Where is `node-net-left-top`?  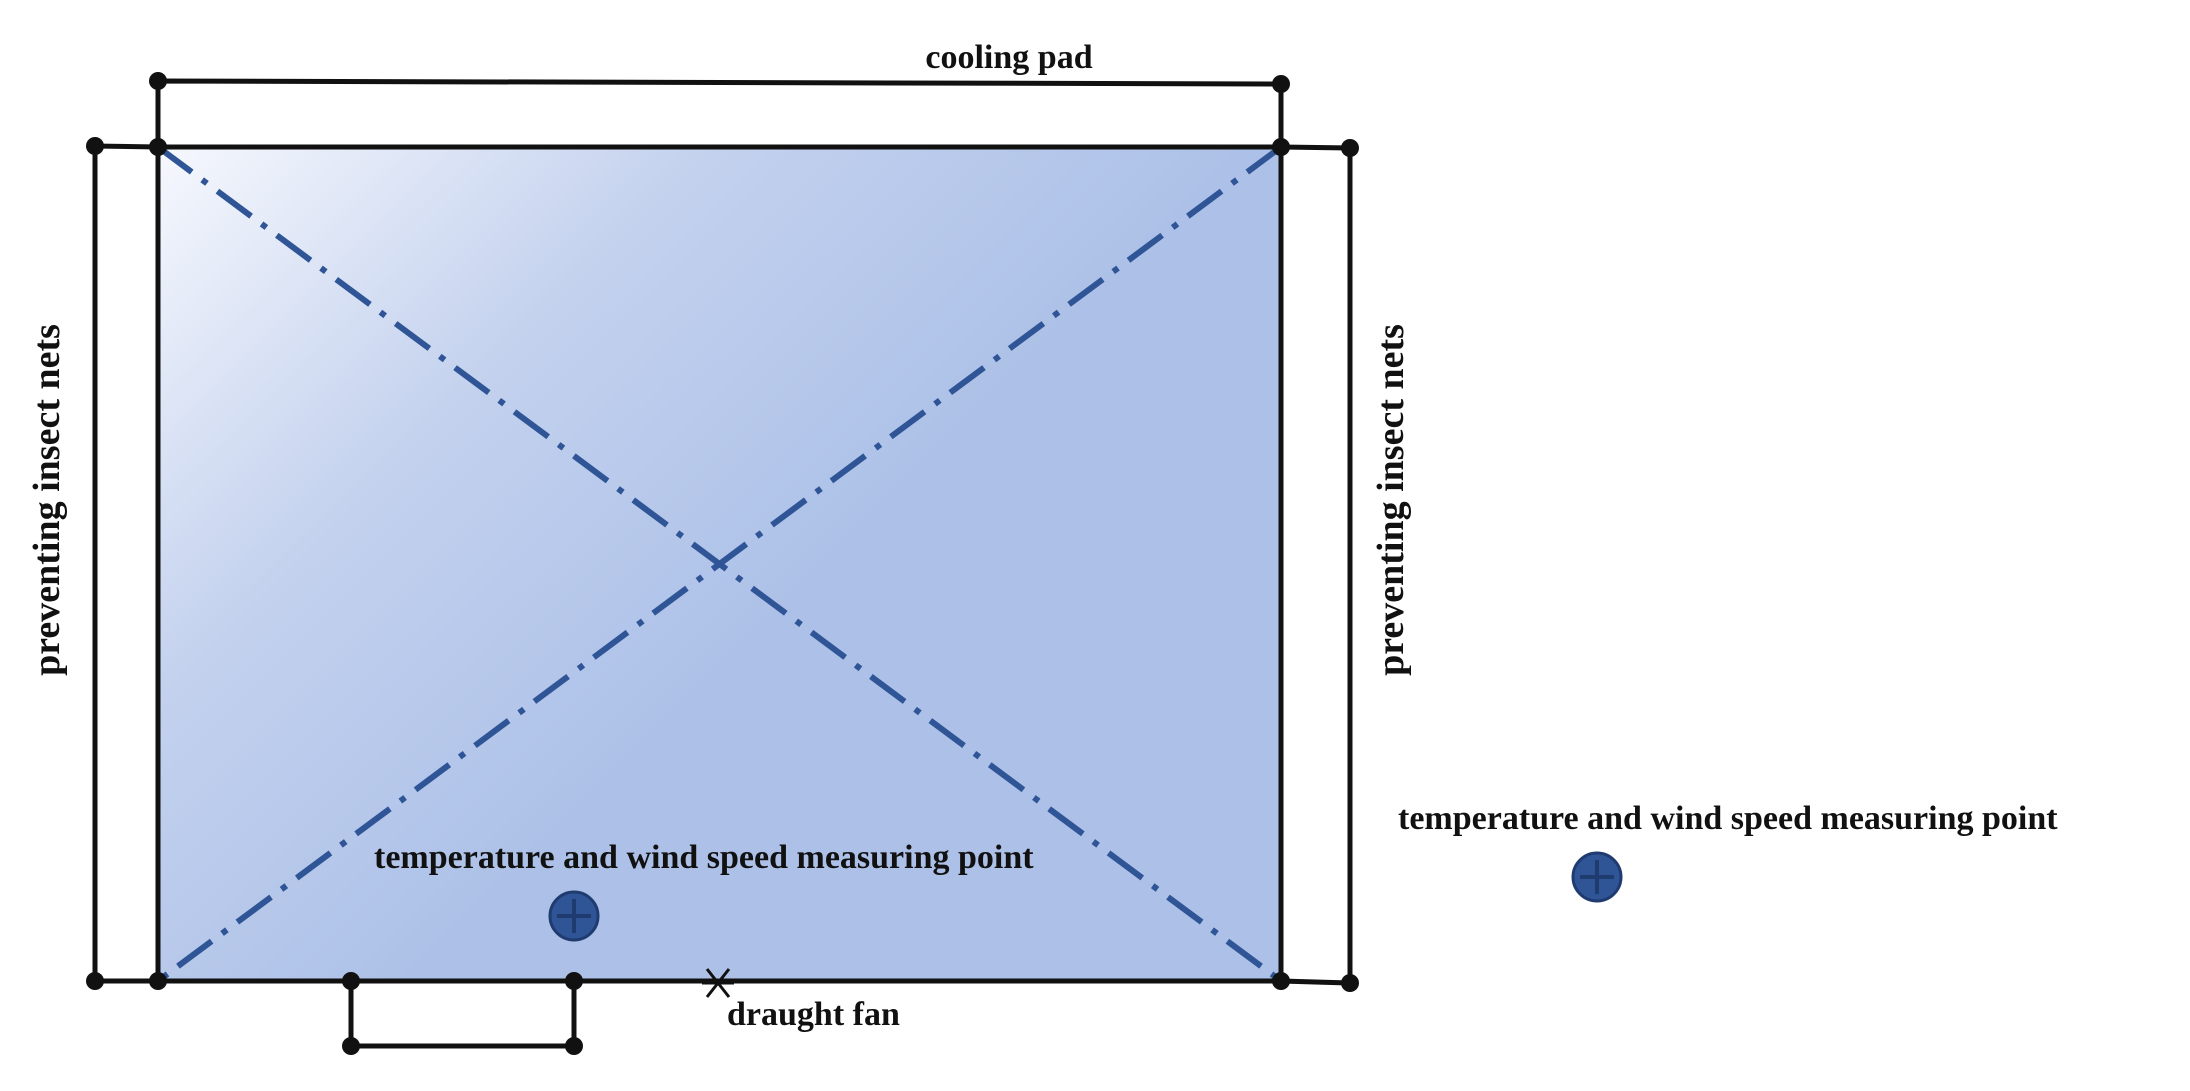 node-net-left-top is located at coordinates (95, 146).